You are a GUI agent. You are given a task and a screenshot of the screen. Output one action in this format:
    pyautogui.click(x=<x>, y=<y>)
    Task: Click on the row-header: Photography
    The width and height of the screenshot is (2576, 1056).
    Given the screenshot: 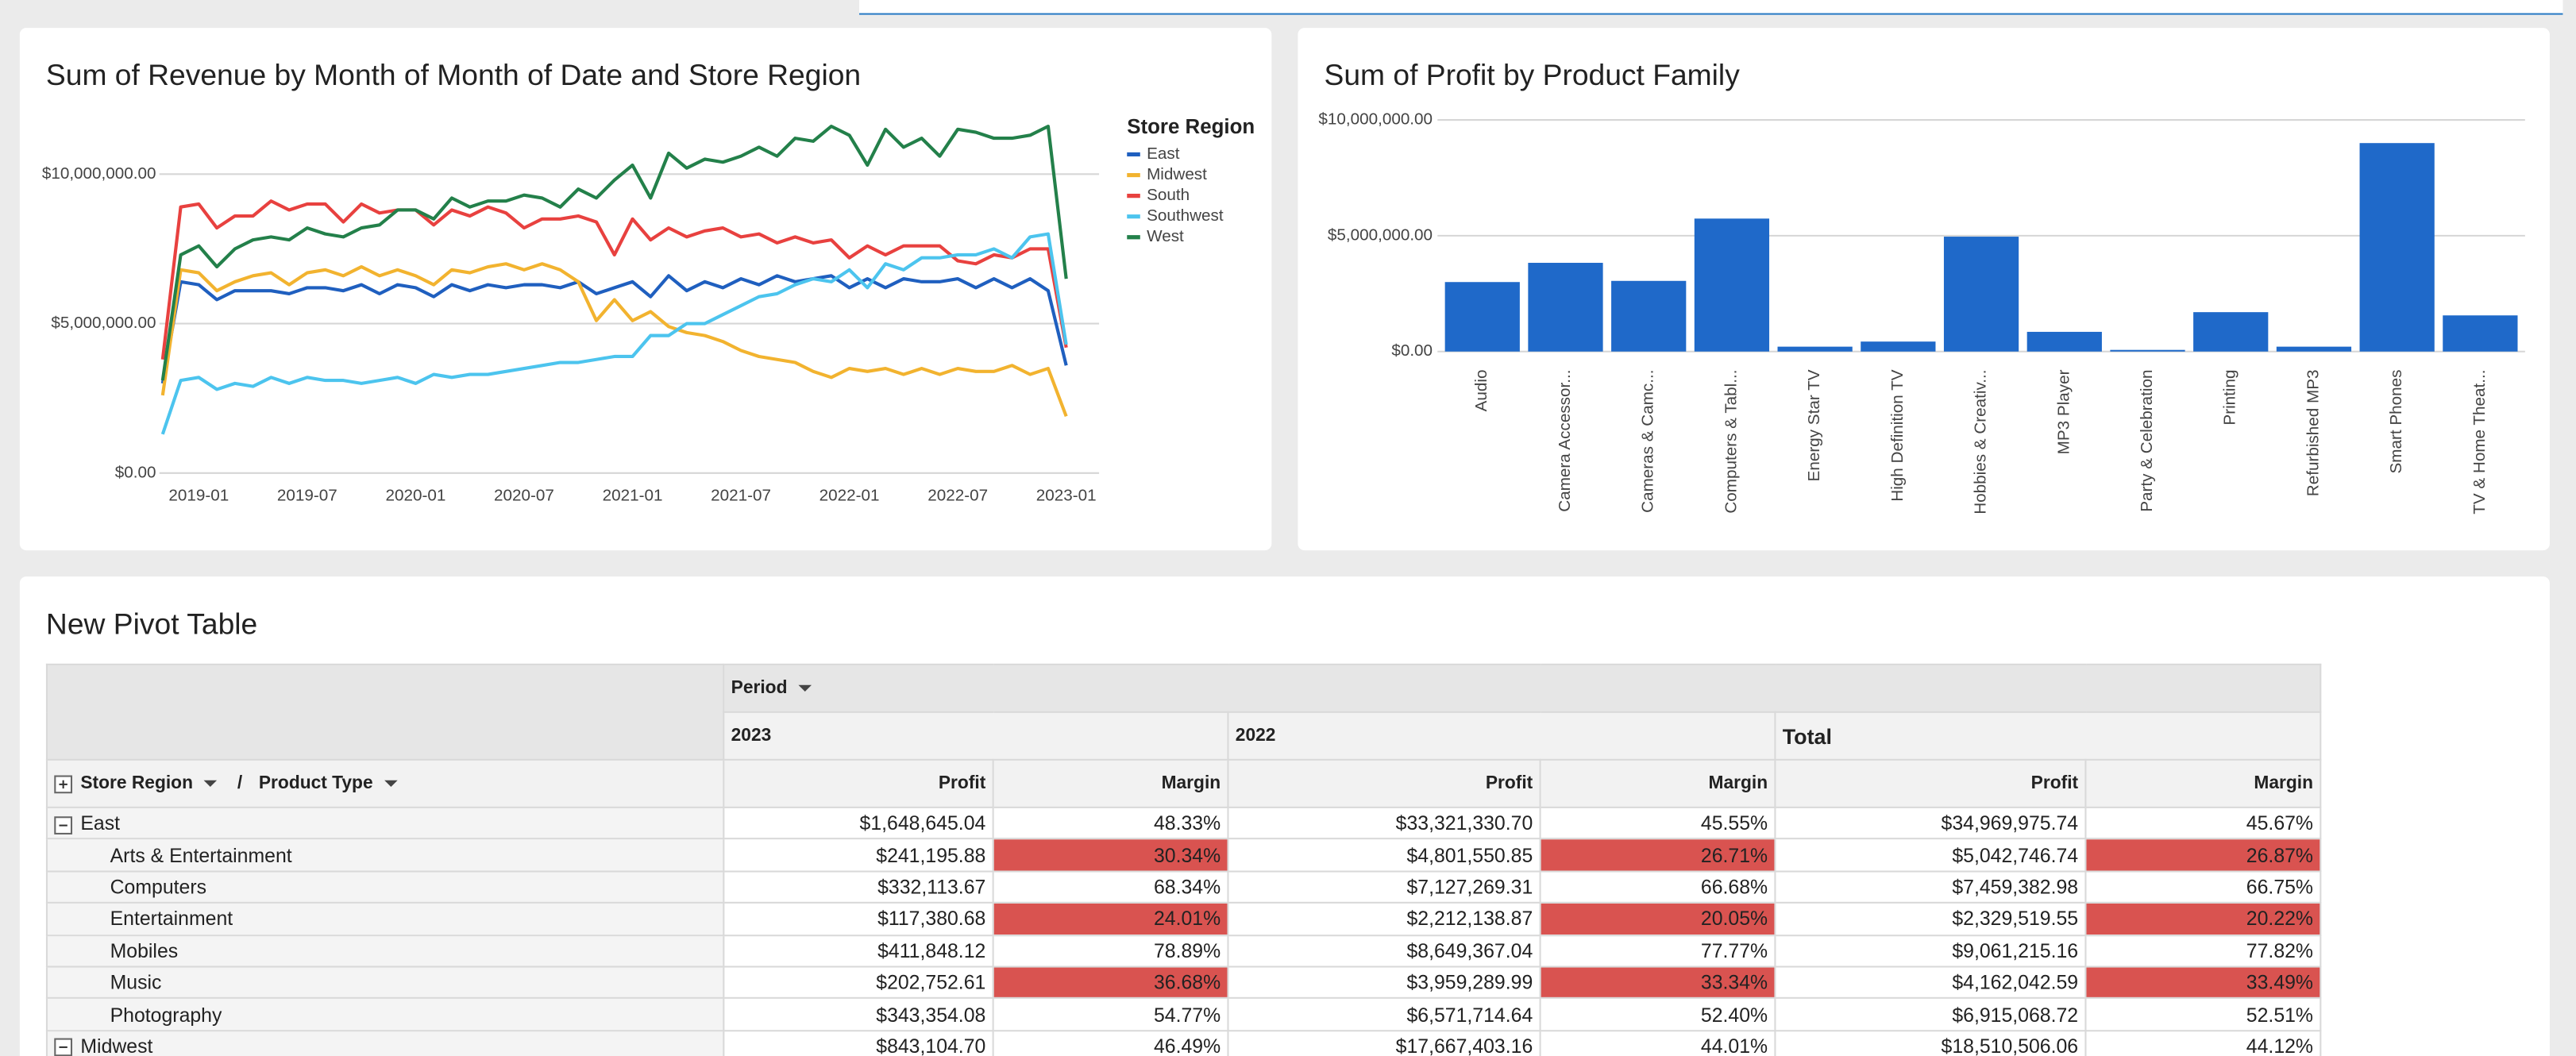 What is the action you would take?
    pyautogui.click(x=385, y=1014)
    